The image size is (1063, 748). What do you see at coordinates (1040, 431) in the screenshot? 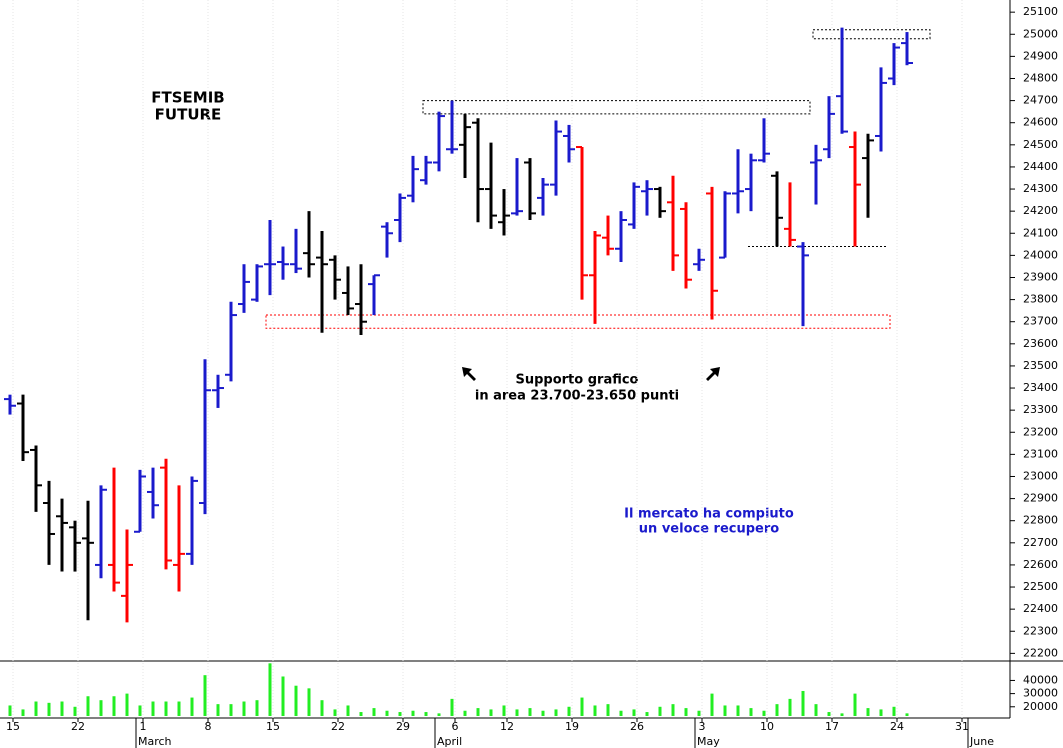
I see `y-tick-label: 23200` at bounding box center [1040, 431].